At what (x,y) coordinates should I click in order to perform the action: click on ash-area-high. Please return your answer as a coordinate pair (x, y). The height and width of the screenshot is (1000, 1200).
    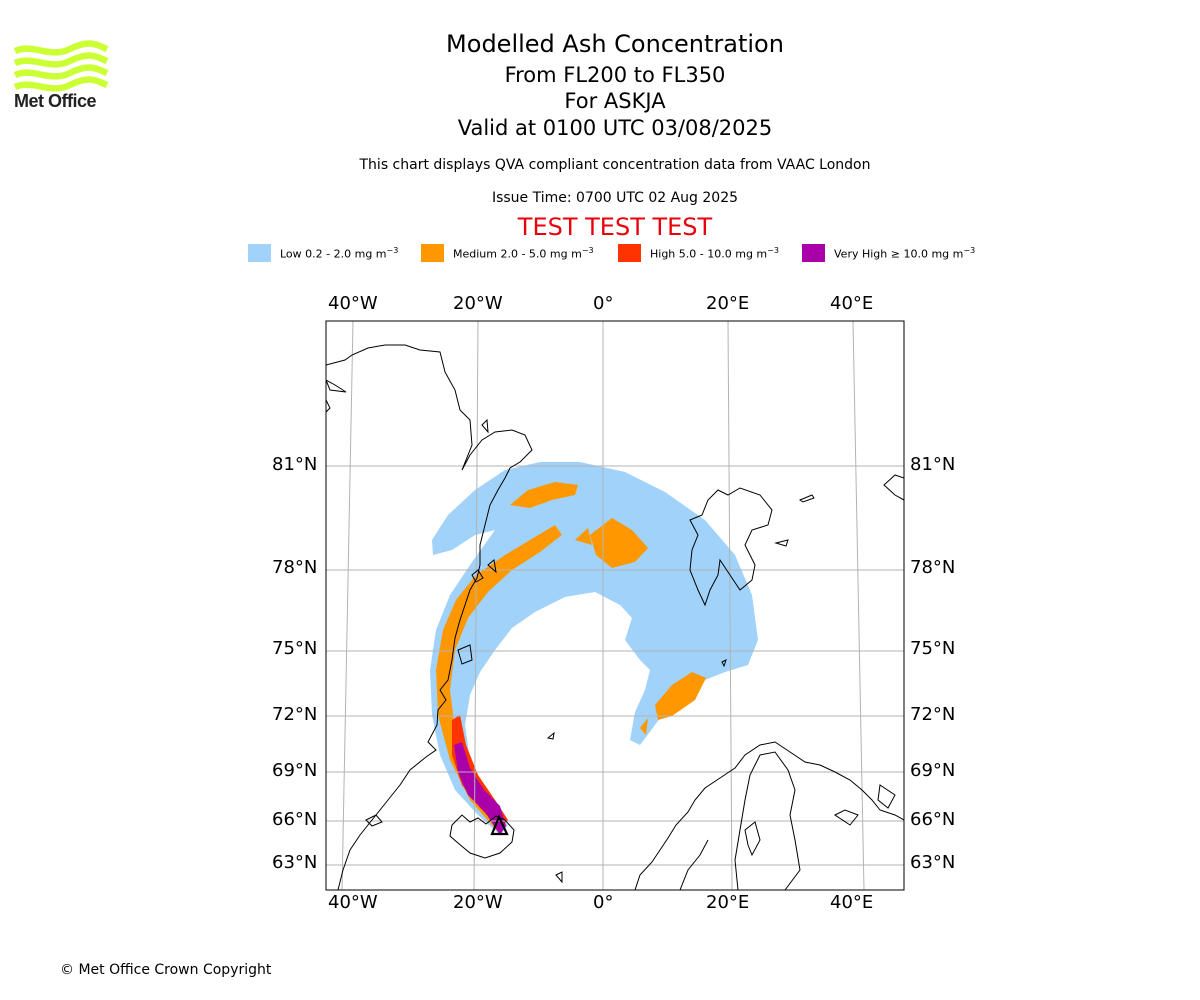
    Looking at the image, I should click on (480, 771).